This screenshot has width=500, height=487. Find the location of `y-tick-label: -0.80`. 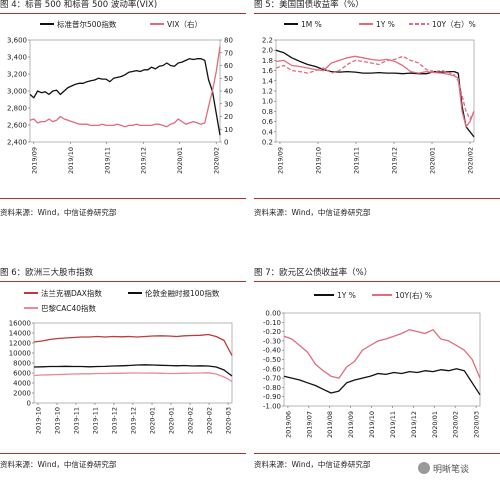

y-tick-label: -0.80 is located at coordinates (272, 388).